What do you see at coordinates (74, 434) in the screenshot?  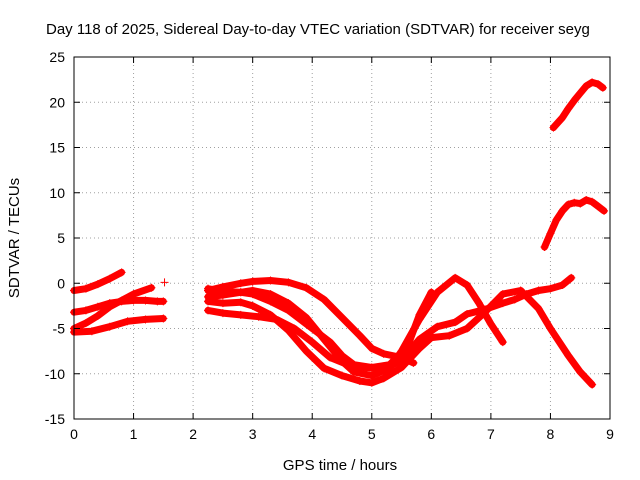 I see `x-tick-label: 0` at bounding box center [74, 434].